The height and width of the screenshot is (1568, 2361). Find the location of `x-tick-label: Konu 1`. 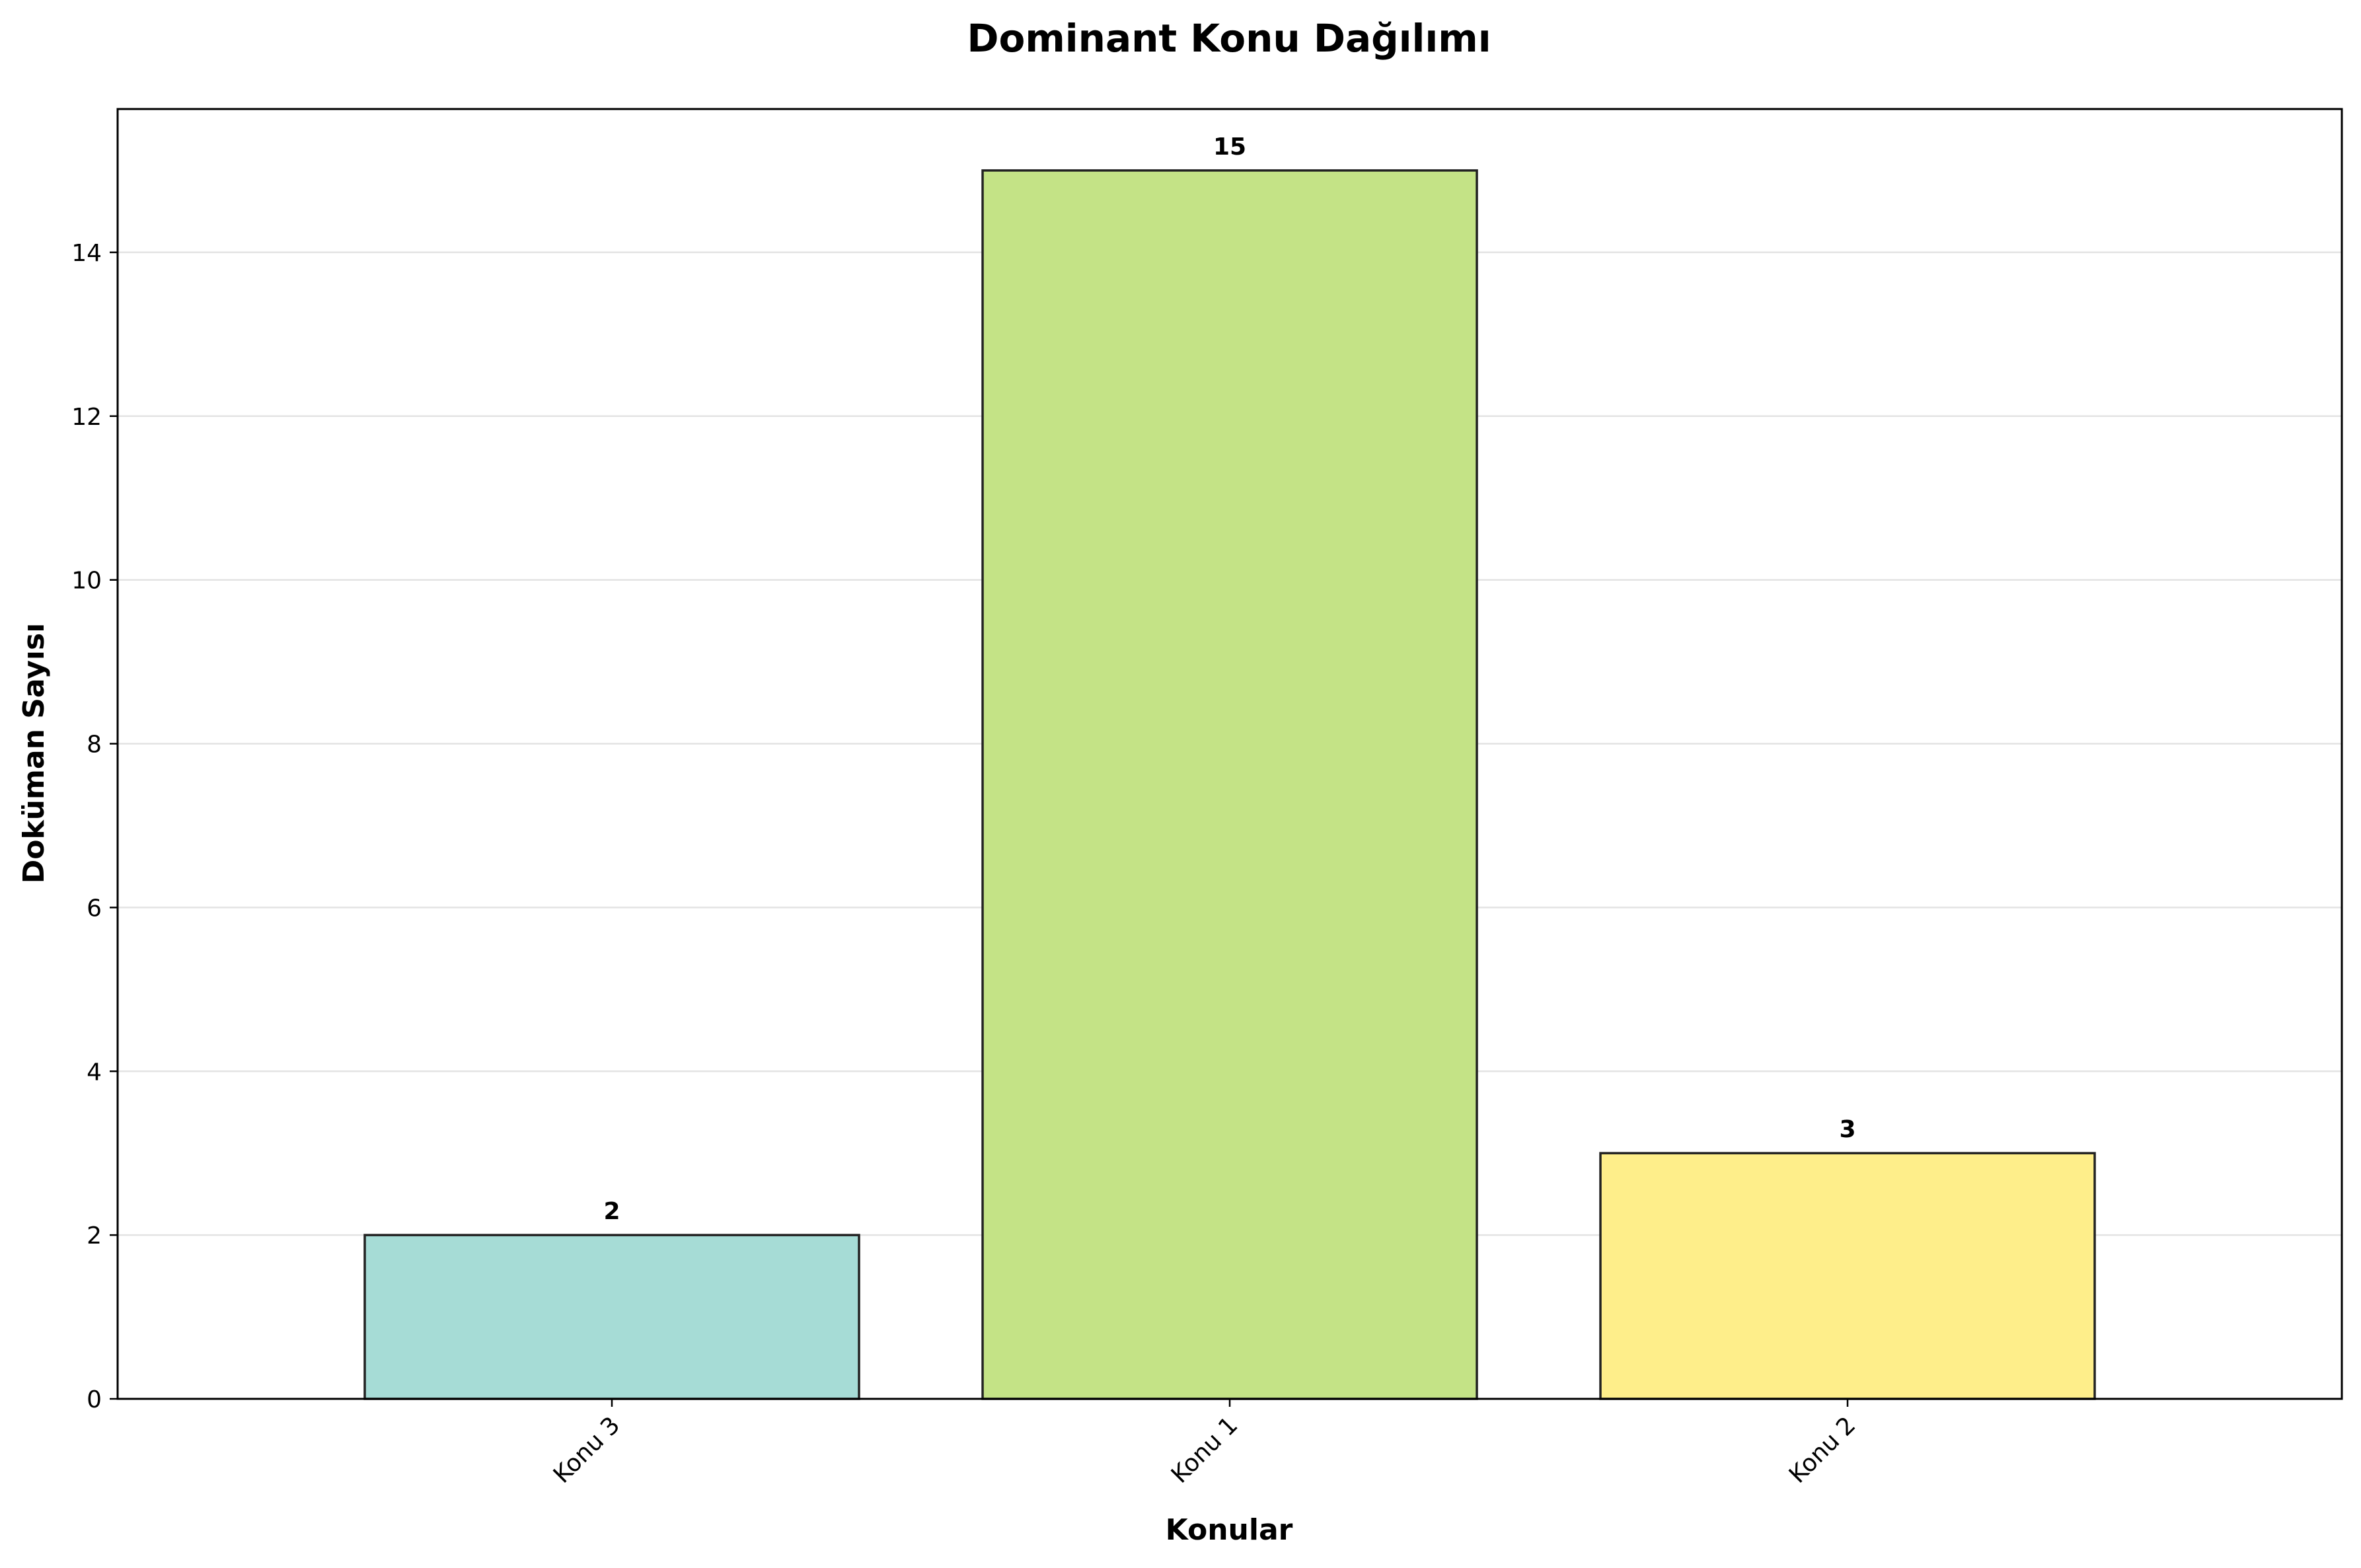

x-tick-label: Konu 1 is located at coordinates (1205, 1450).